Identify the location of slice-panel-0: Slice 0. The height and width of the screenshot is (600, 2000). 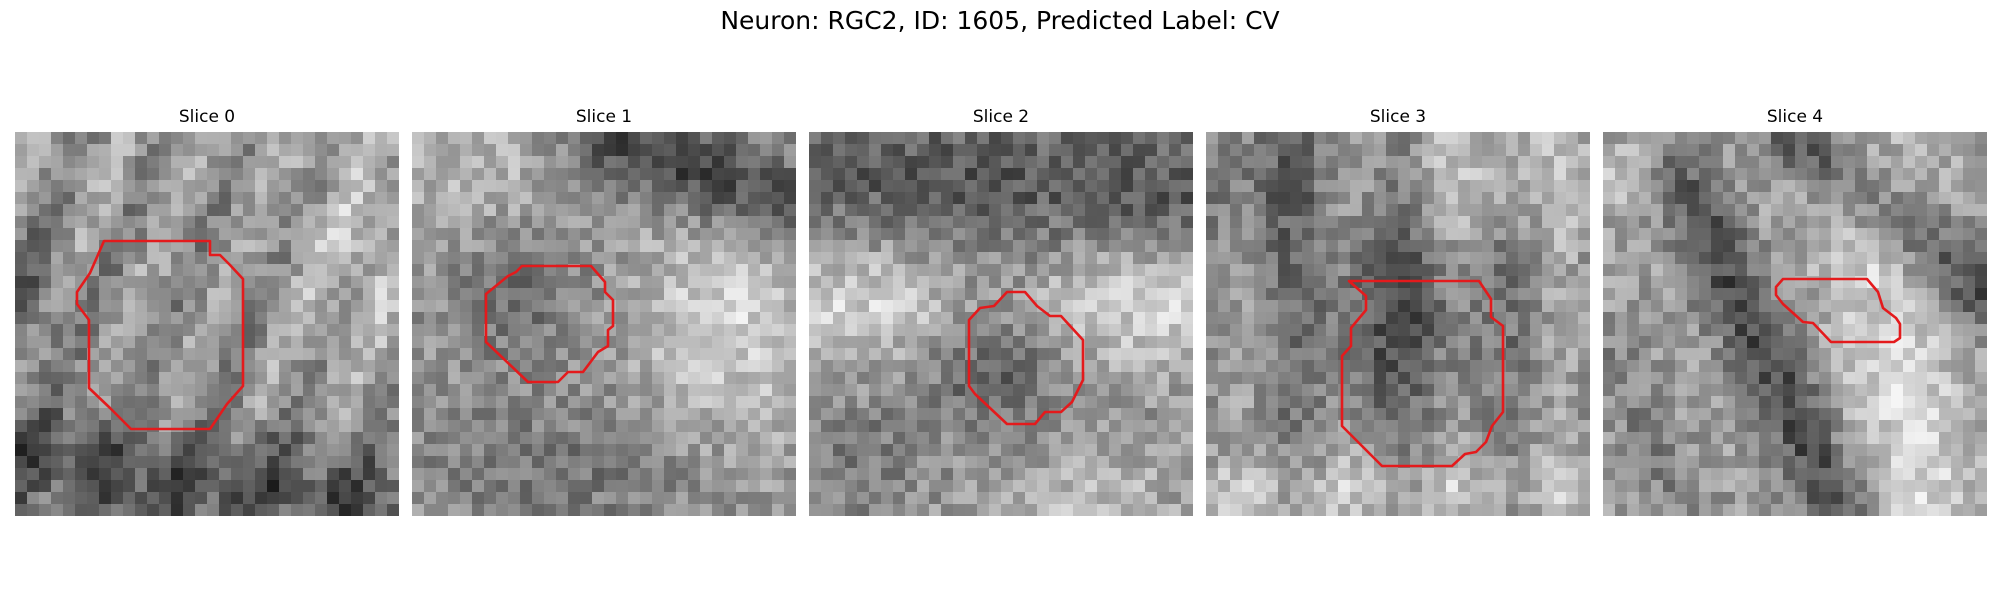
(207, 310).